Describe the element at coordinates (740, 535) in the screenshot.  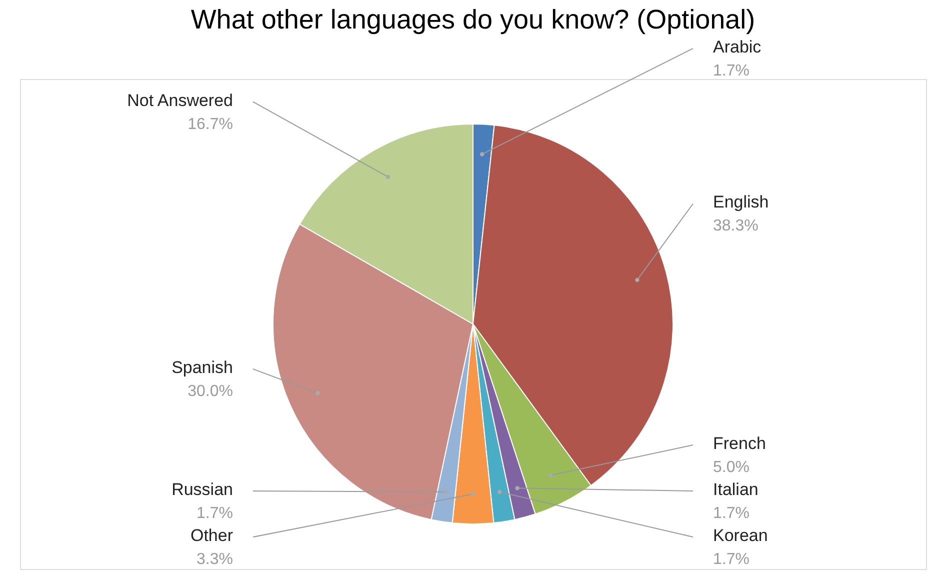
I see `slice-label: Korean` at that location.